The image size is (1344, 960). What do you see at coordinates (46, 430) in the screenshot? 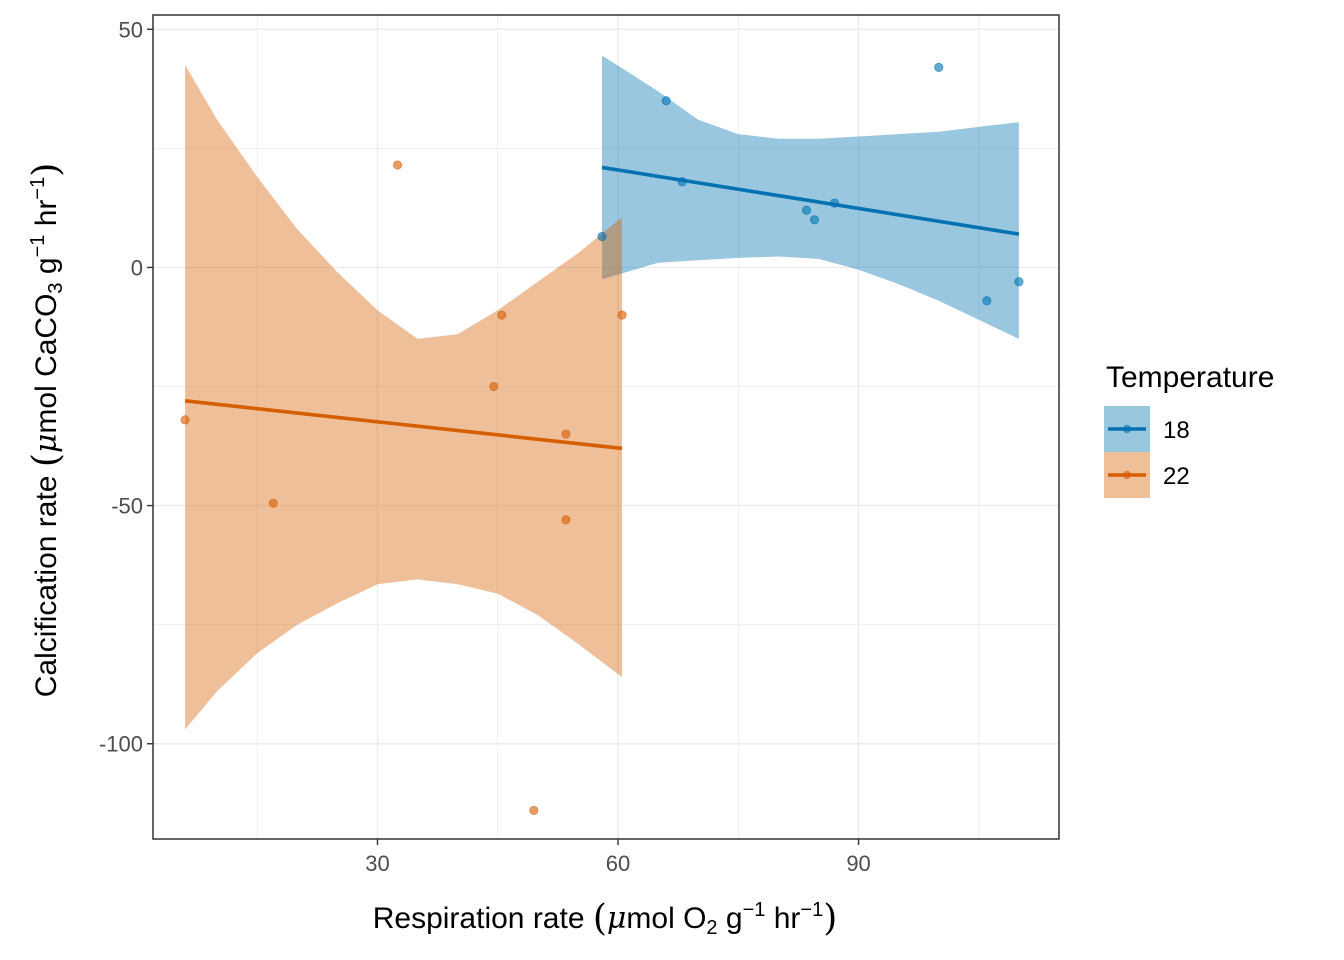
I see `y-axis-title: Calcification rate (μmol CaCO3 g−1 hr−1)` at bounding box center [46, 430].